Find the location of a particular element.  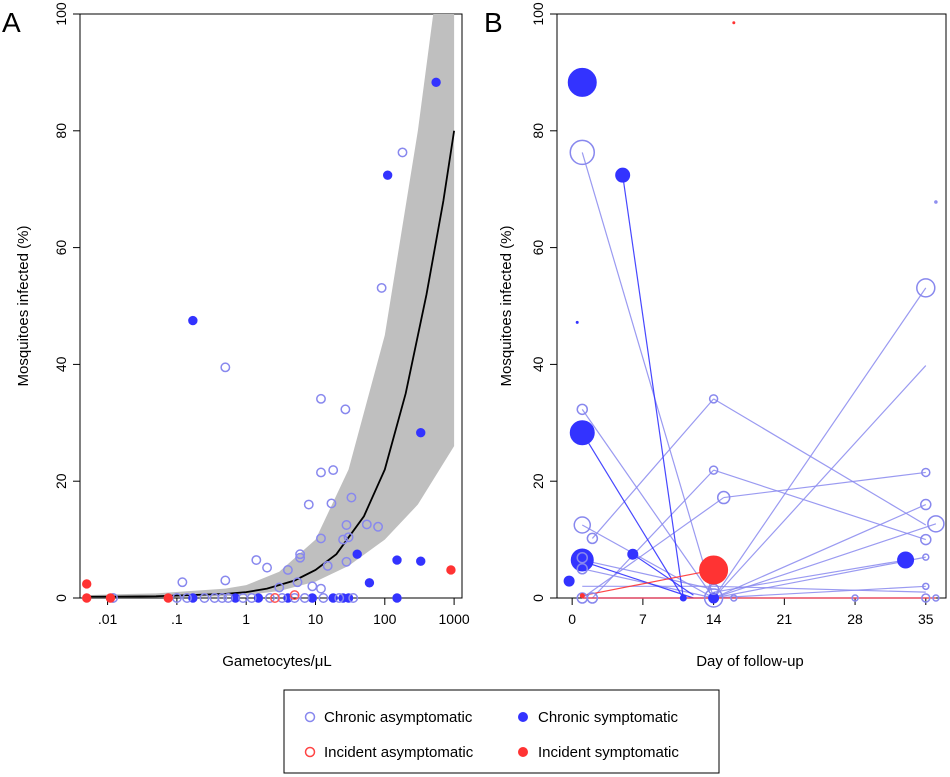

panel-a-y-tick-label: 0 is located at coordinates (61, 598).